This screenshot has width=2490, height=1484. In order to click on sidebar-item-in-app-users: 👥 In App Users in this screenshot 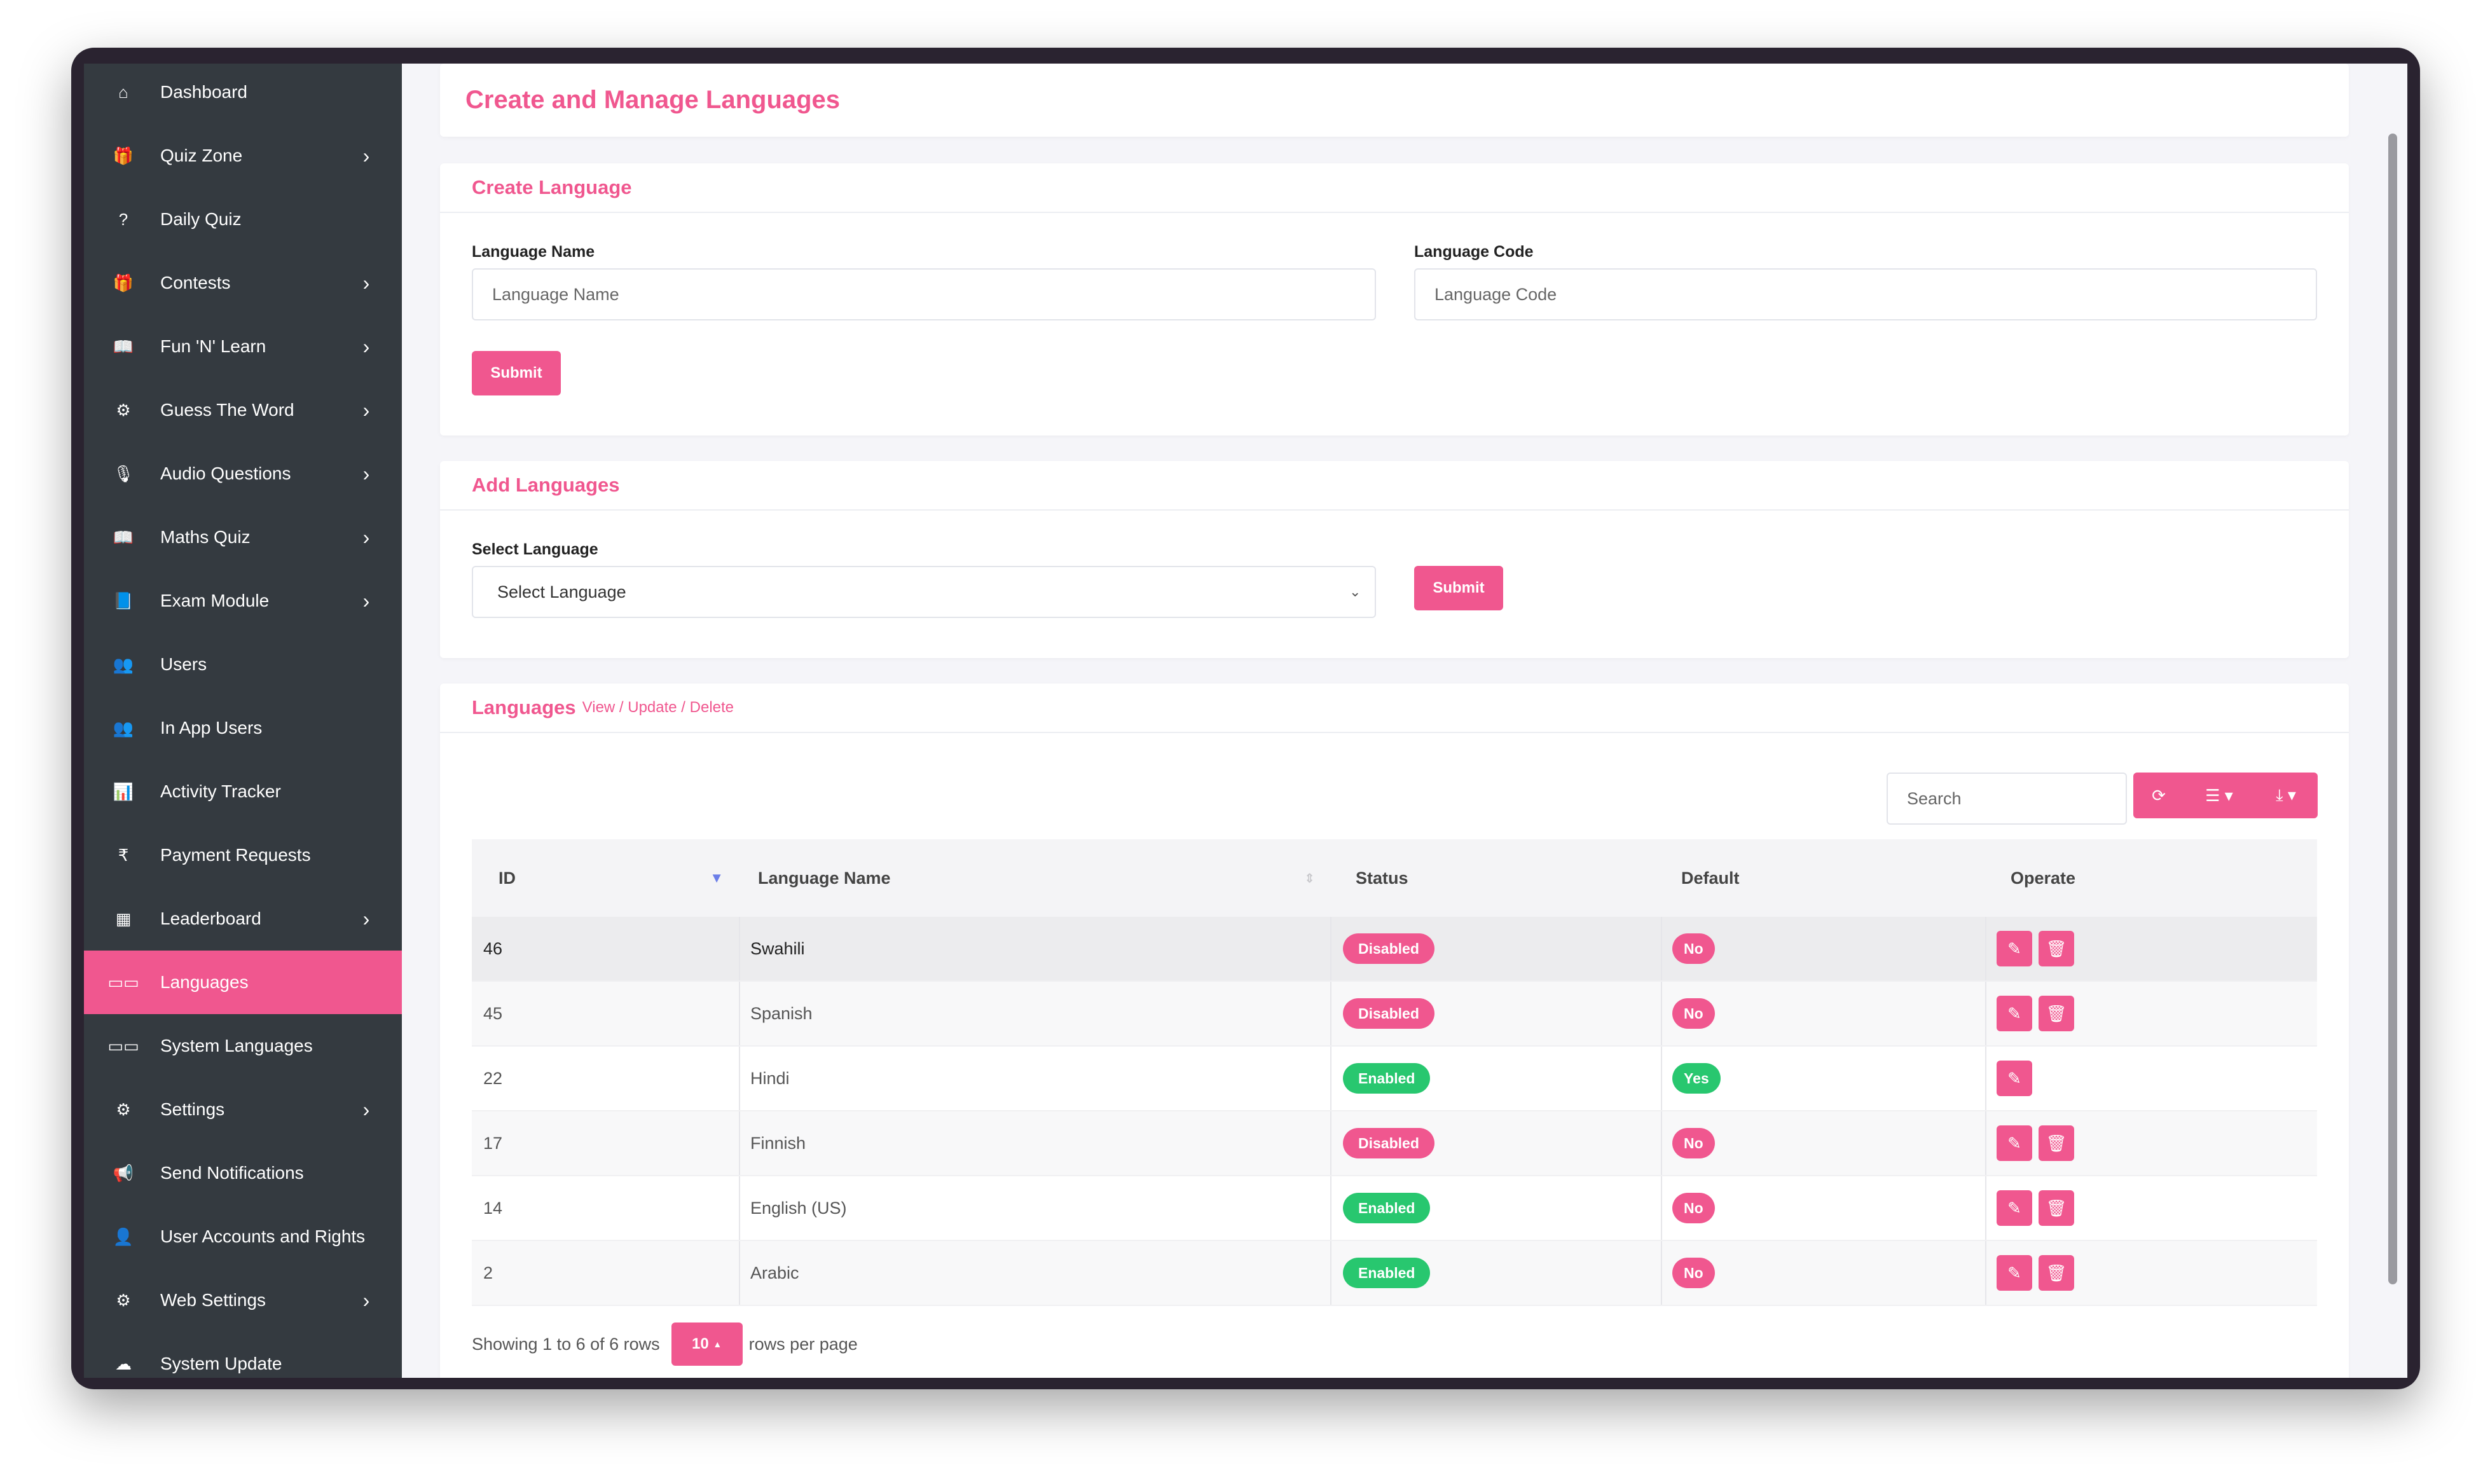, I will do `click(243, 728)`.